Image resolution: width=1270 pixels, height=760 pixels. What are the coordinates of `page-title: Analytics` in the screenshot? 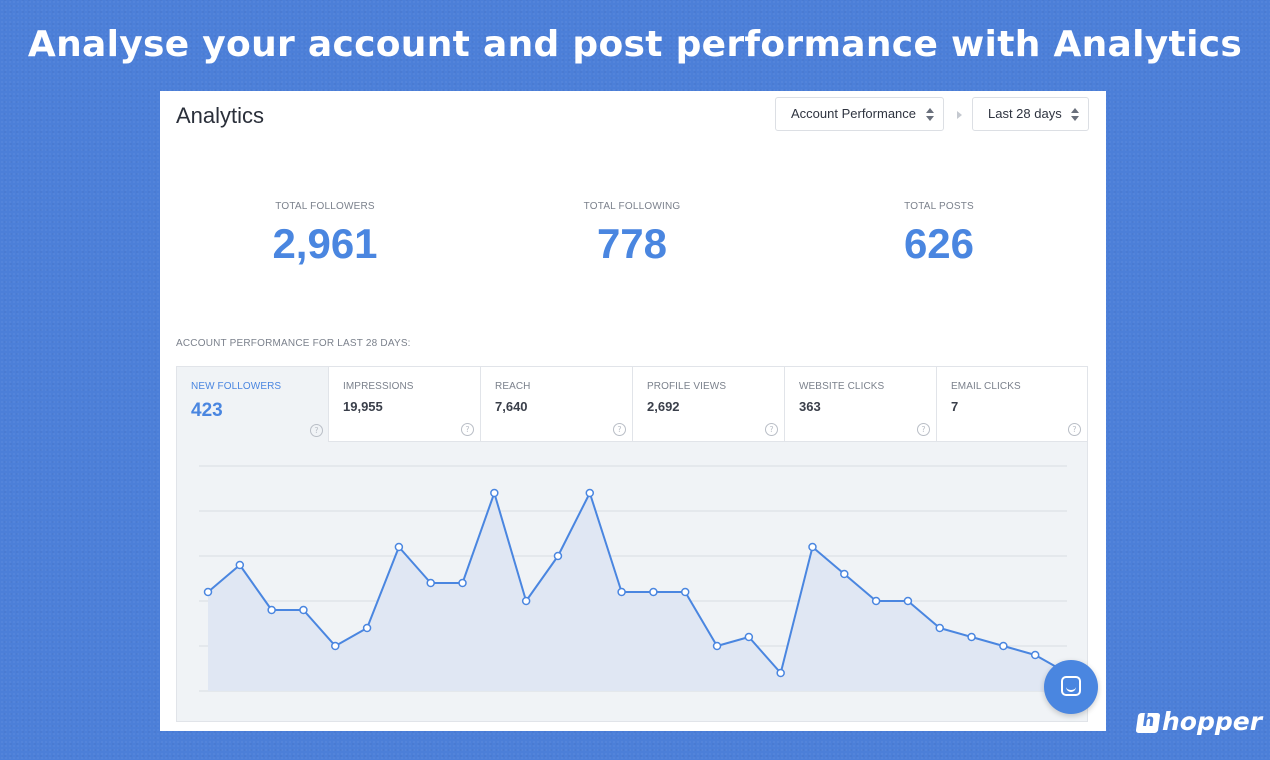 It's located at (220, 115).